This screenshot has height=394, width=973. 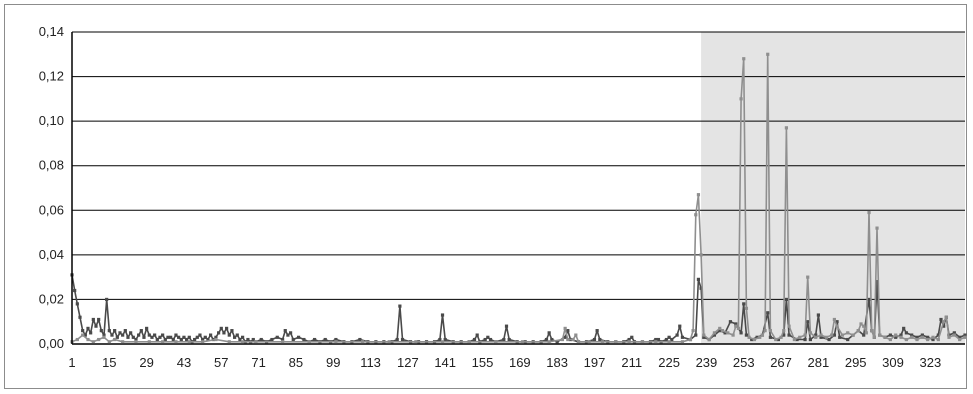 I want to click on x-tick-label: 29, so click(x=146, y=362).